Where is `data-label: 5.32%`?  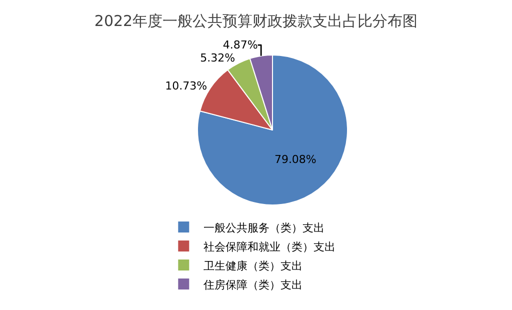 data-label: 5.32% is located at coordinates (218, 58).